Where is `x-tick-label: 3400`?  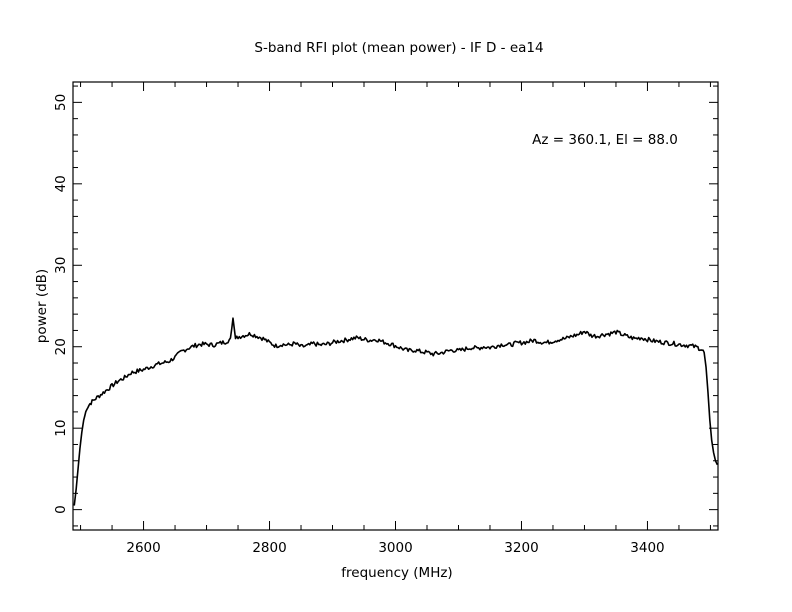 x-tick-label: 3400 is located at coordinates (647, 548).